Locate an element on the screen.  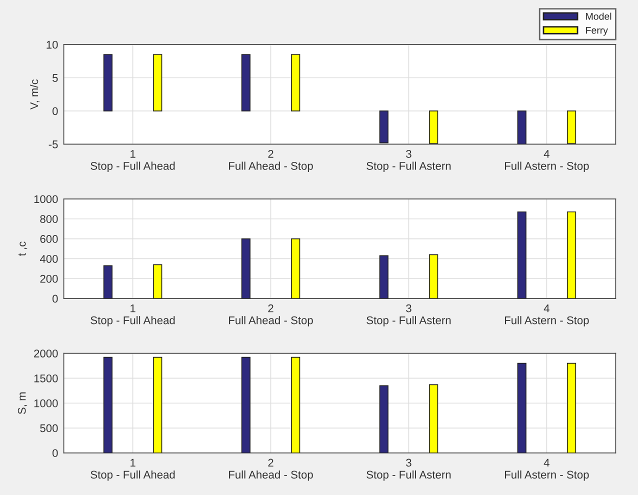
y-tick-label: 600 is located at coordinates (49, 239).